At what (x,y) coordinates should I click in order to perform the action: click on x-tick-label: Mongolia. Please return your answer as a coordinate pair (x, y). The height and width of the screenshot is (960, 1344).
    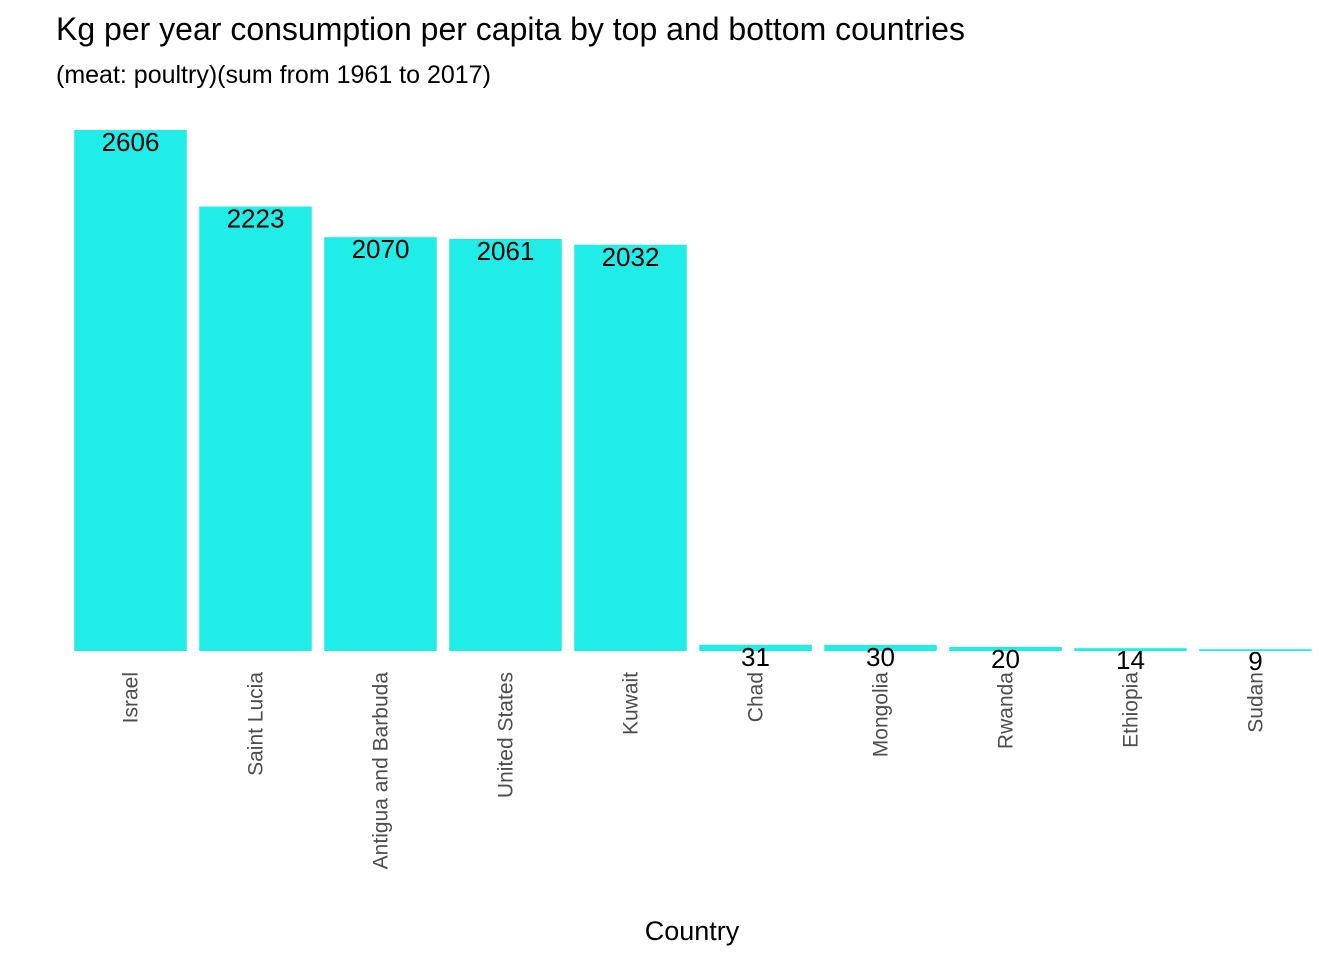
    Looking at the image, I should click on (881, 715).